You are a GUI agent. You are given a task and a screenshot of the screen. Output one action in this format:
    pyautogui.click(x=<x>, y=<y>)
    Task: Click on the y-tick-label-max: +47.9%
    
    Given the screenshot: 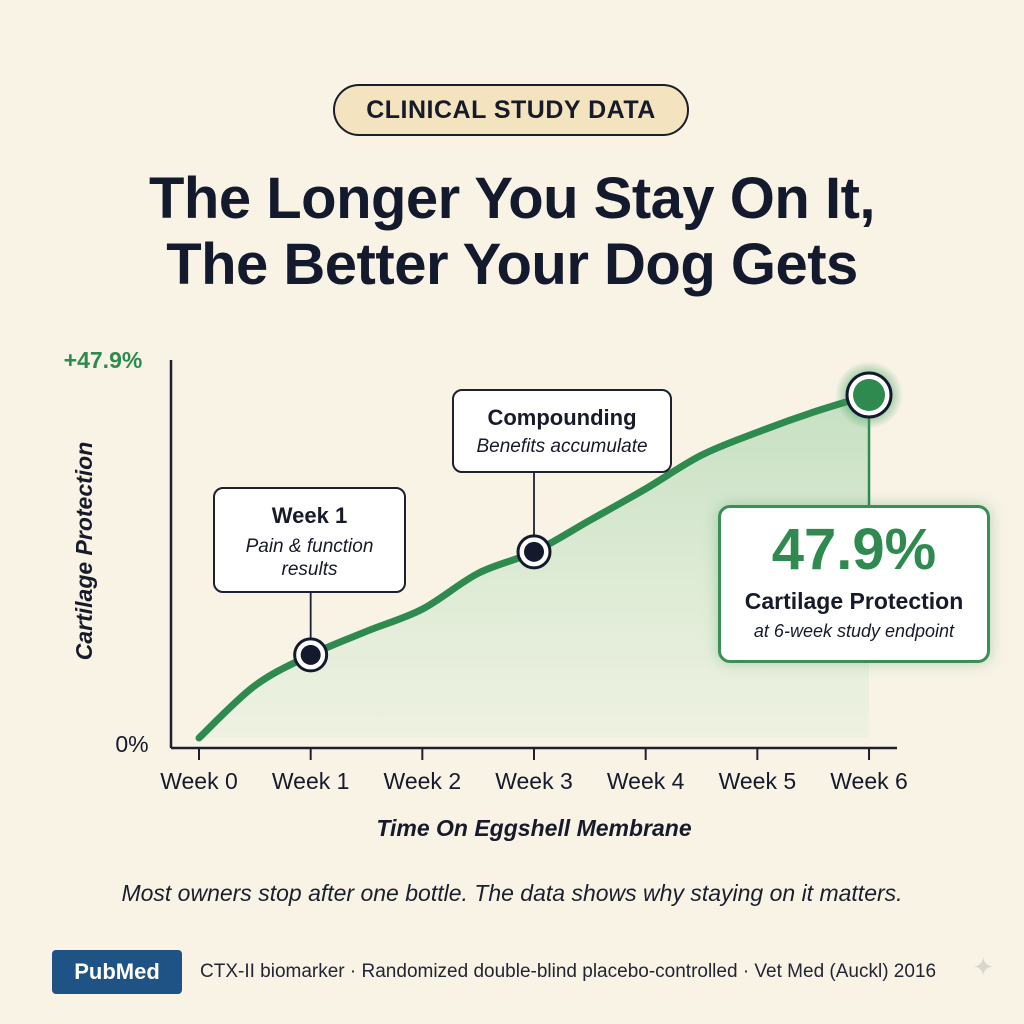 What is the action you would take?
    pyautogui.click(x=103, y=360)
    